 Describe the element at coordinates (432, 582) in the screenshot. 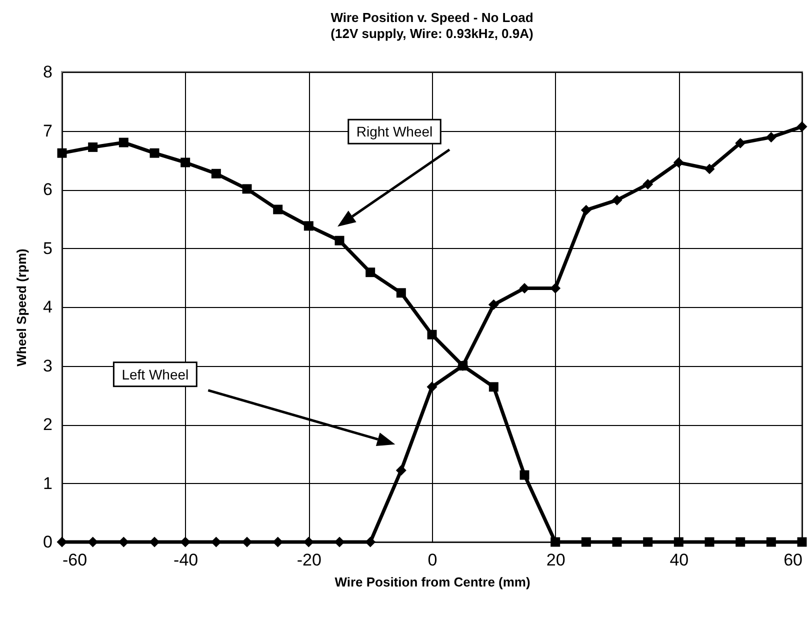

I see `x-axis-title: Wire Position from Centre (mm)` at that location.